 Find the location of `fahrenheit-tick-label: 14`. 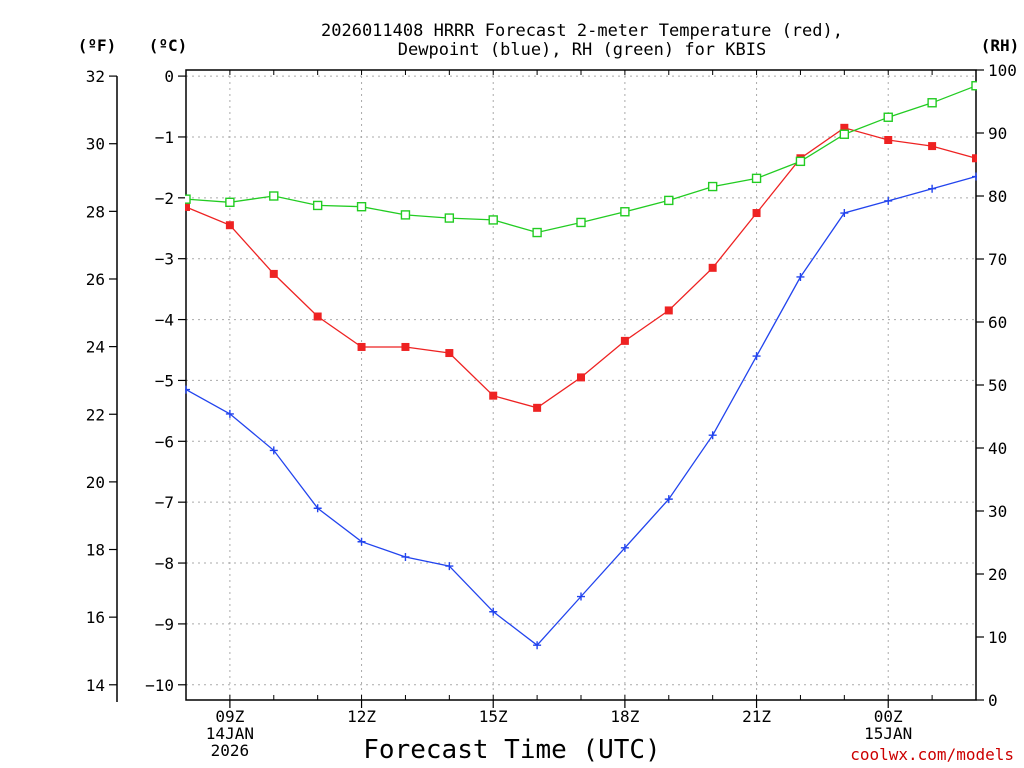

fahrenheit-tick-label: 14 is located at coordinates (95, 685).